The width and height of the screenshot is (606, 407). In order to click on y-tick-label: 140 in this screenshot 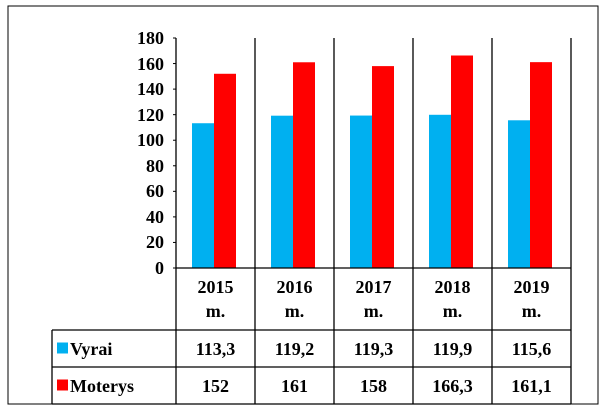, I will do `click(150, 89)`.